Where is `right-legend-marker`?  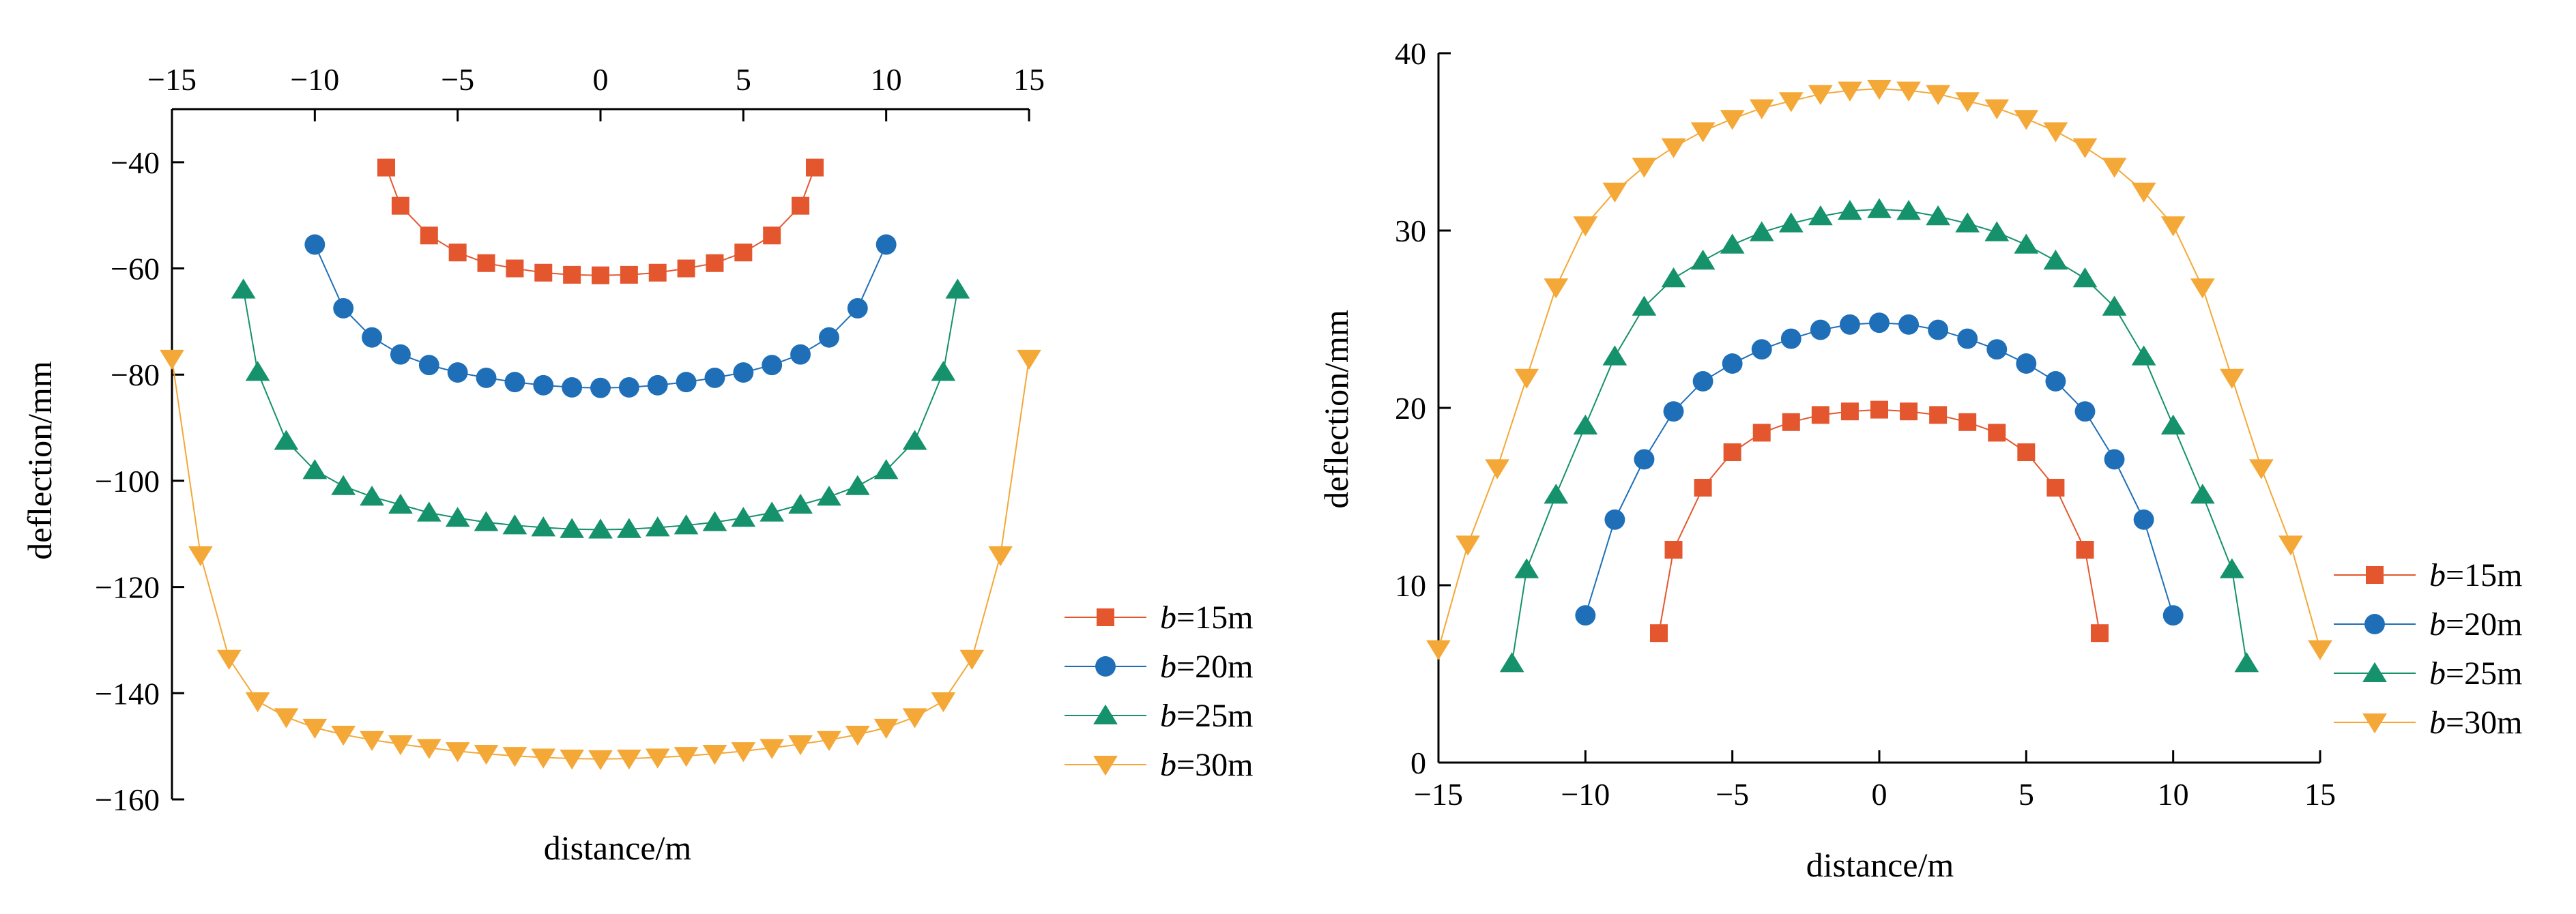 right-legend-marker is located at coordinates (2374, 672).